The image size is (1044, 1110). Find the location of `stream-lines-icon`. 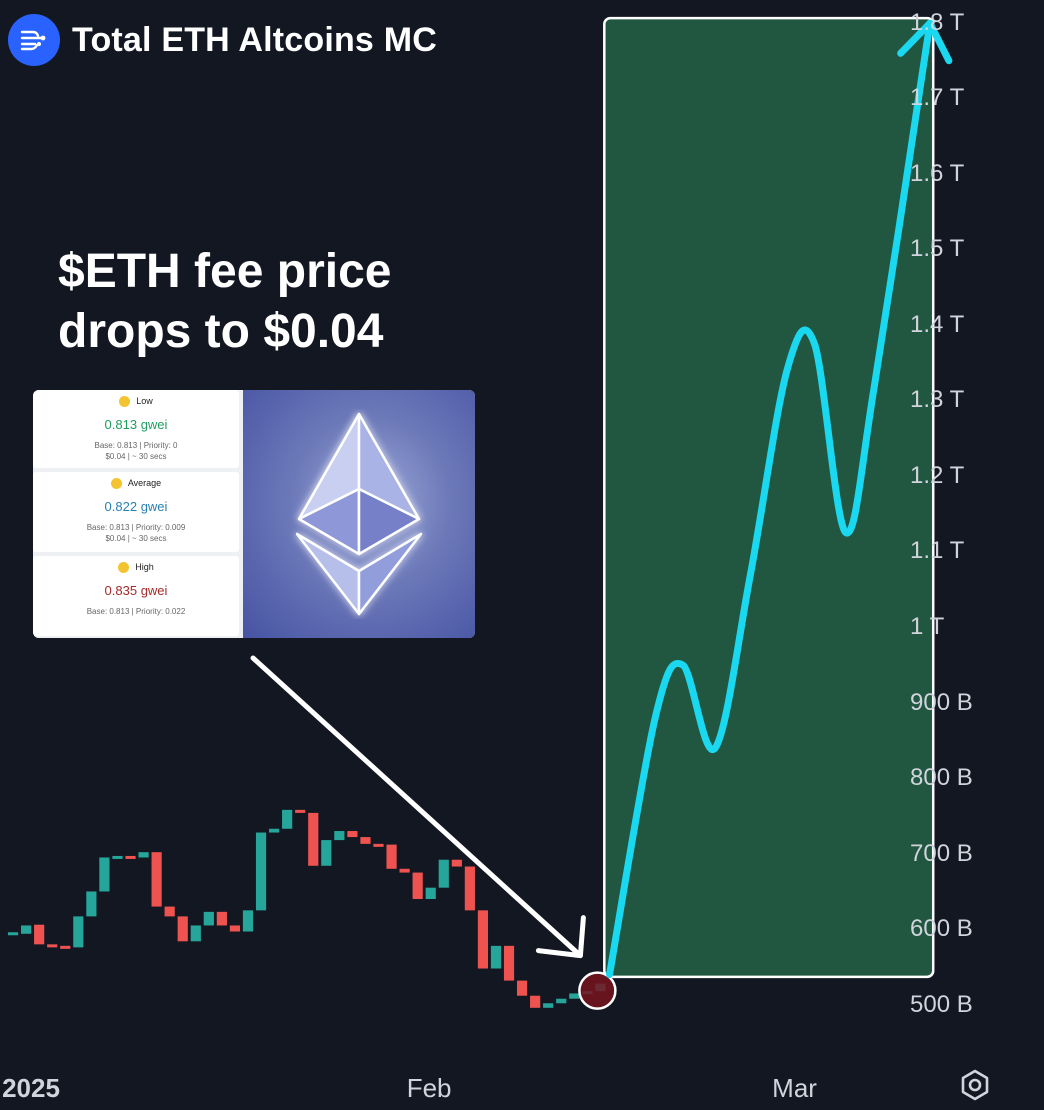

stream-lines-icon is located at coordinates (34, 40).